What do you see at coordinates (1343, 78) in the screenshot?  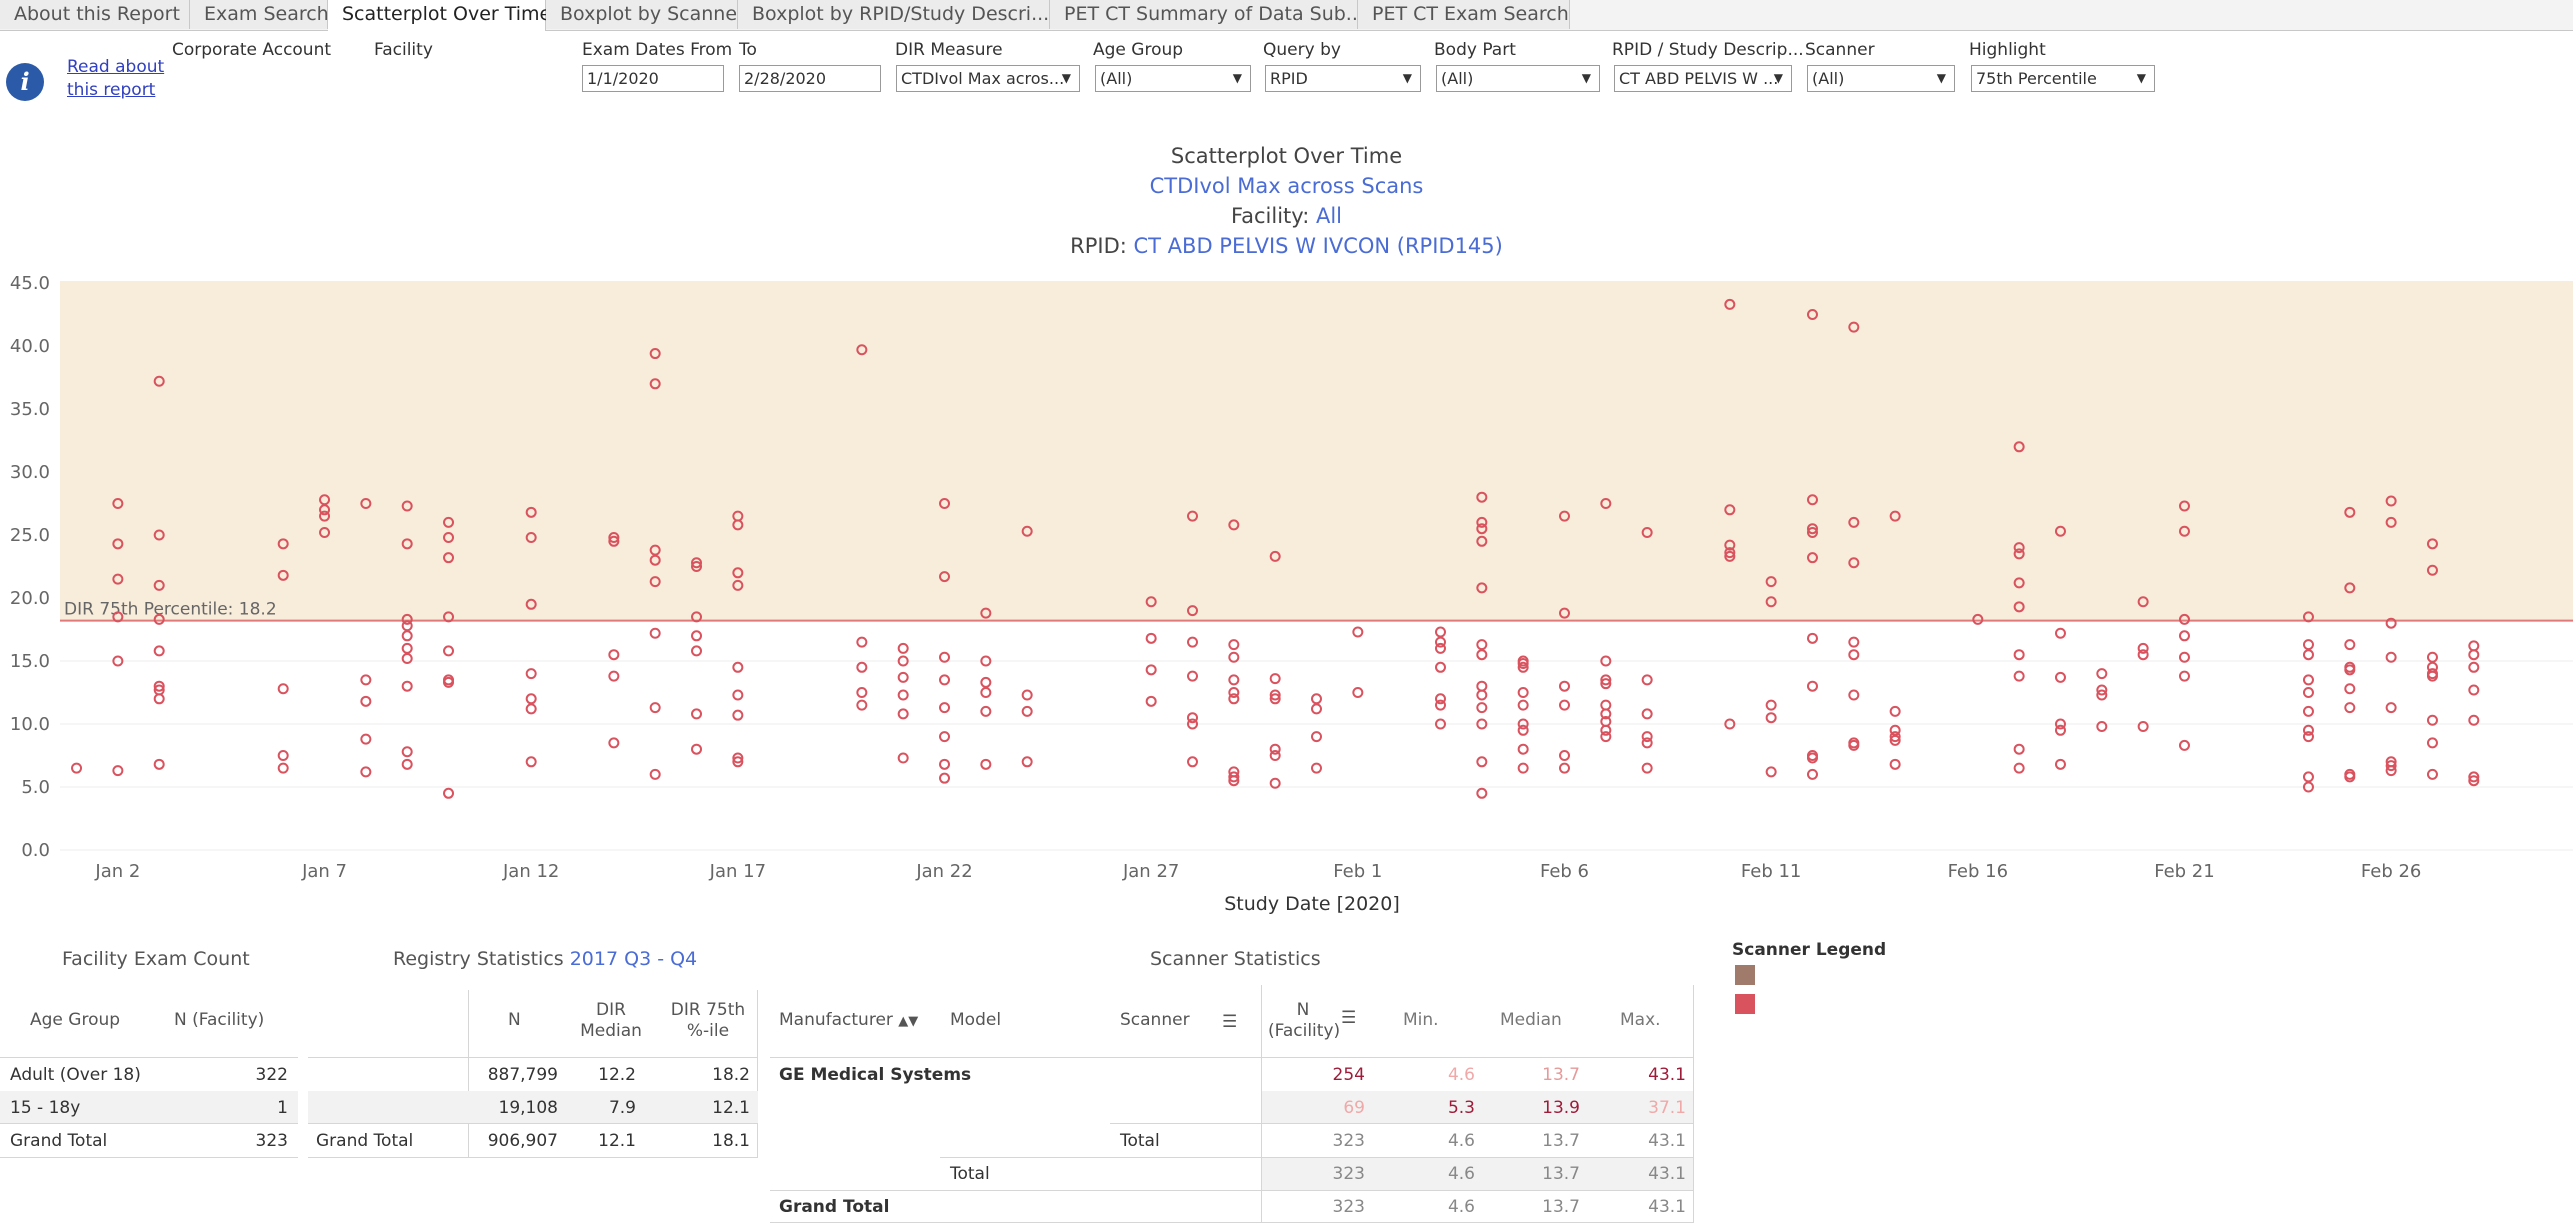 I see `query-by-dropdown: RPID ▼` at bounding box center [1343, 78].